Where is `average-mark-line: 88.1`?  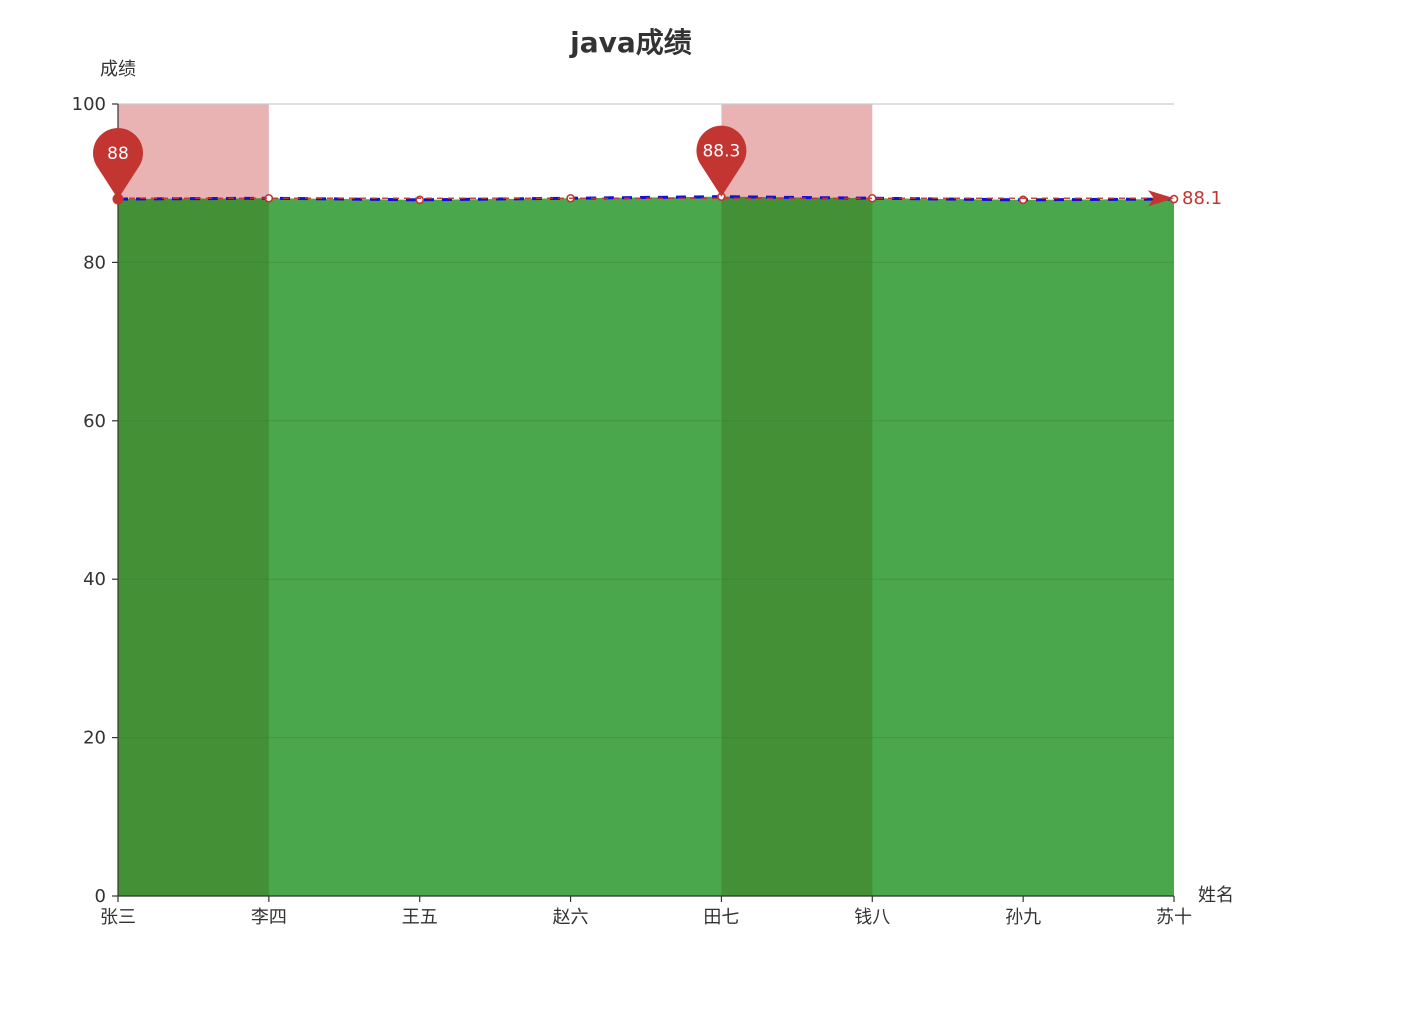 average-mark-line: 88.1 is located at coordinates (670, 198).